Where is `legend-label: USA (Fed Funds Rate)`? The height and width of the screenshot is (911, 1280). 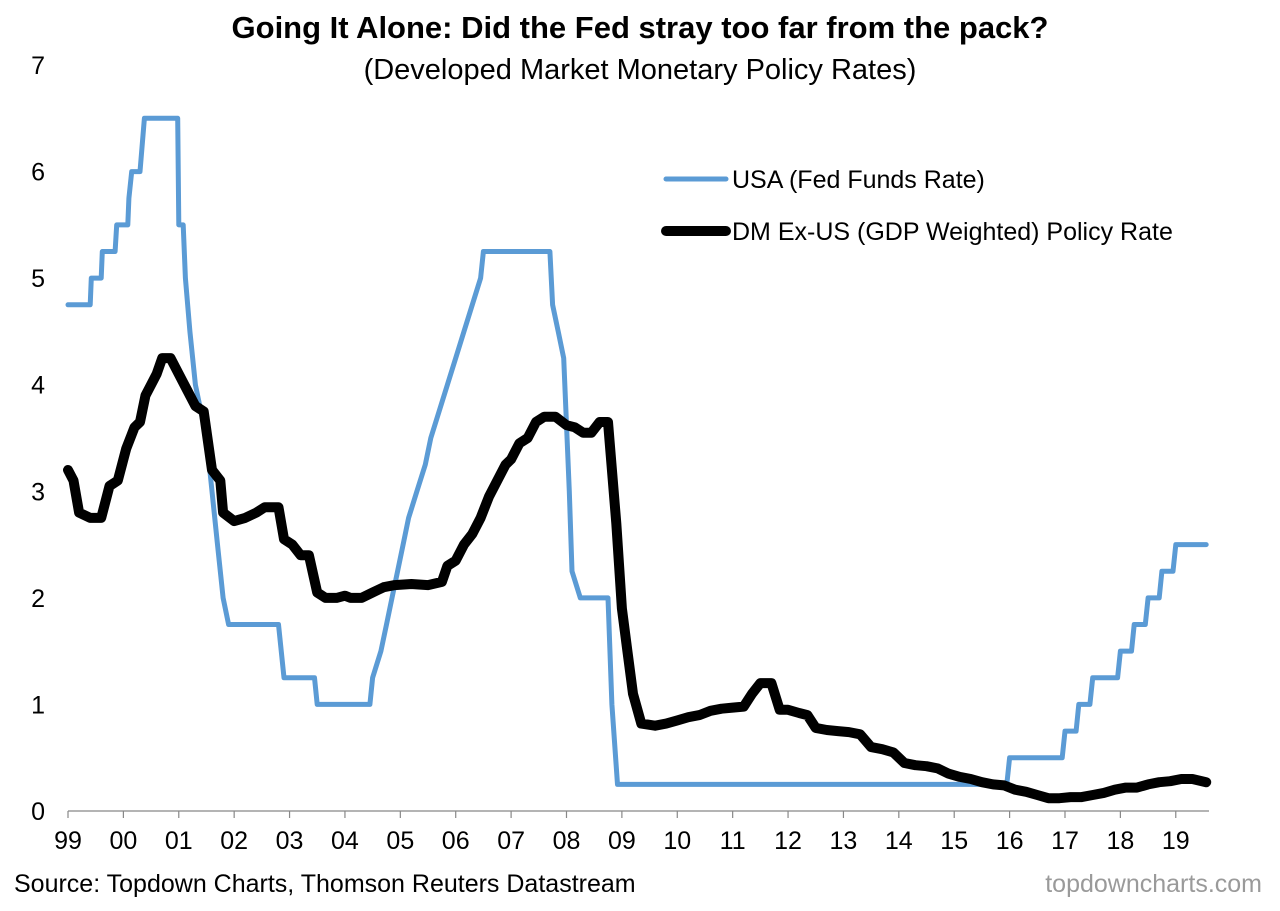 legend-label: USA (Fed Funds Rate) is located at coordinates (858, 180).